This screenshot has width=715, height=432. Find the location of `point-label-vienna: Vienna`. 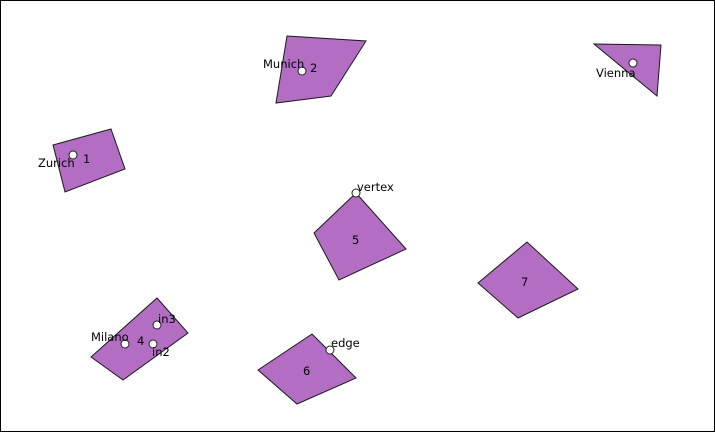

point-label-vienna: Vienna is located at coordinates (616, 73).